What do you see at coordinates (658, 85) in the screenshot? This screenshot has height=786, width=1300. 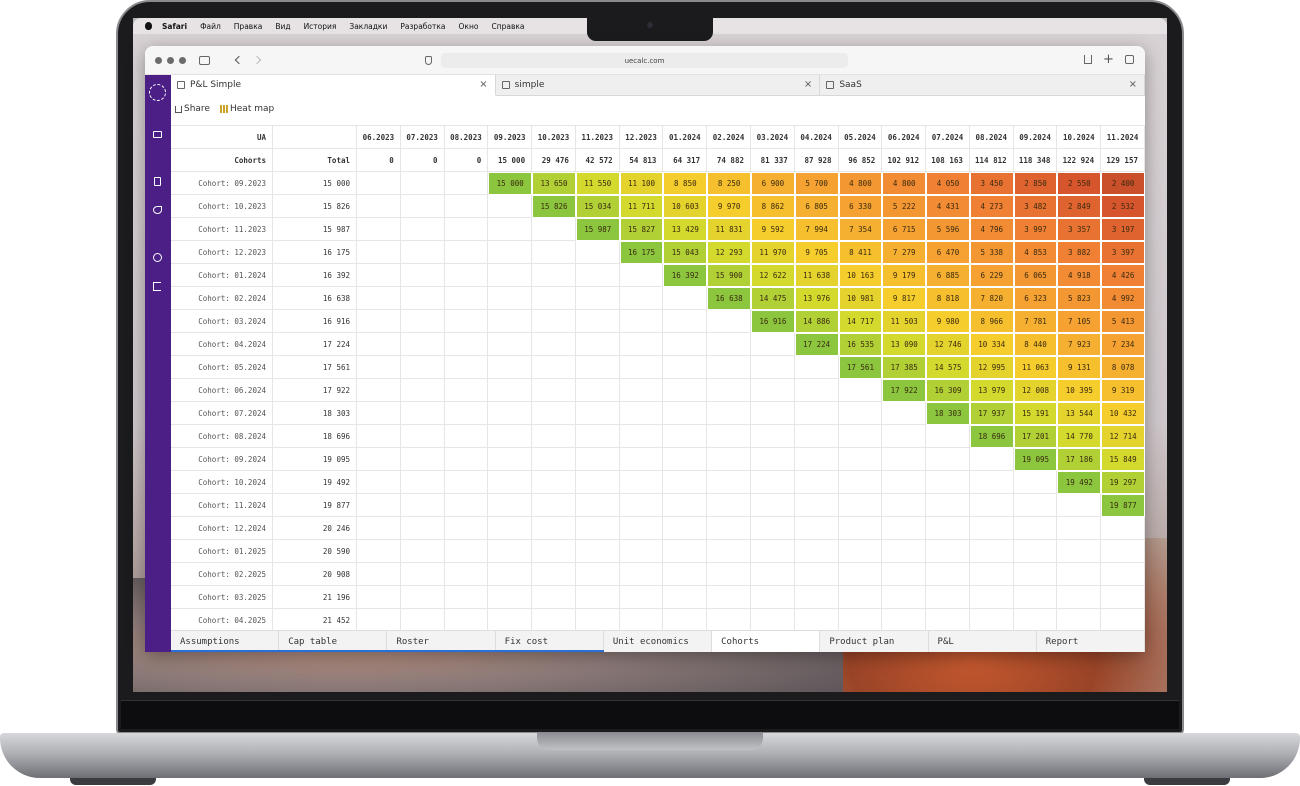 I see `app-tab: simple ×` at bounding box center [658, 85].